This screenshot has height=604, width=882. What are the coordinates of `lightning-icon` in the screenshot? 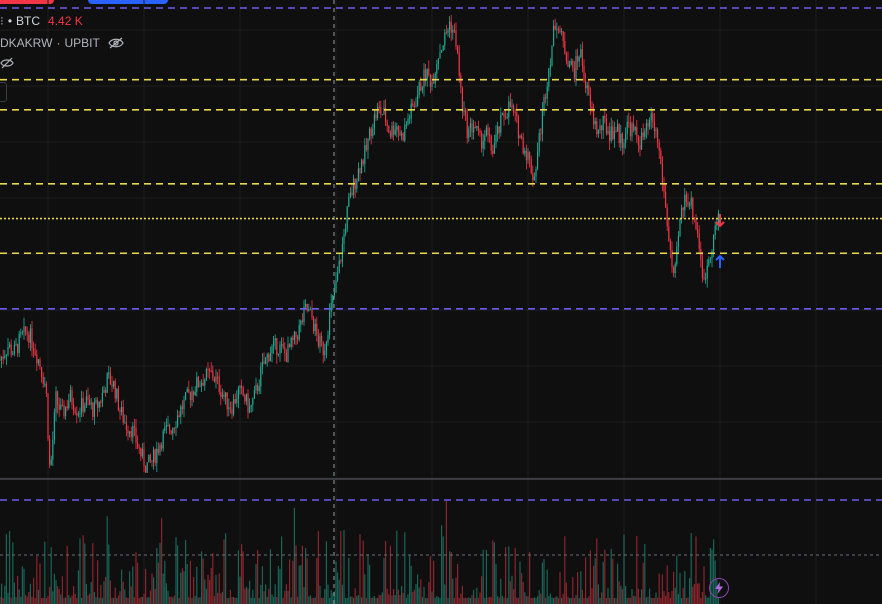 It's located at (719, 588).